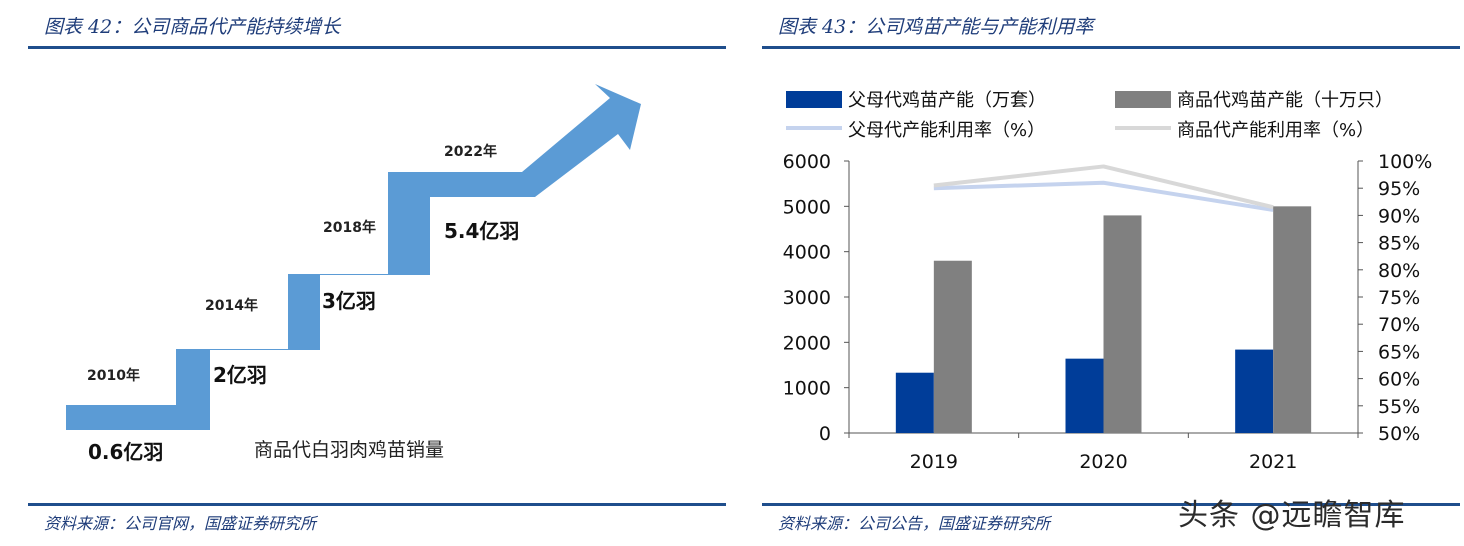 This screenshot has width=1464, height=546. I want to click on legend-label-commercial-utilization: 商品代产能利用率（%）, so click(1275, 130).